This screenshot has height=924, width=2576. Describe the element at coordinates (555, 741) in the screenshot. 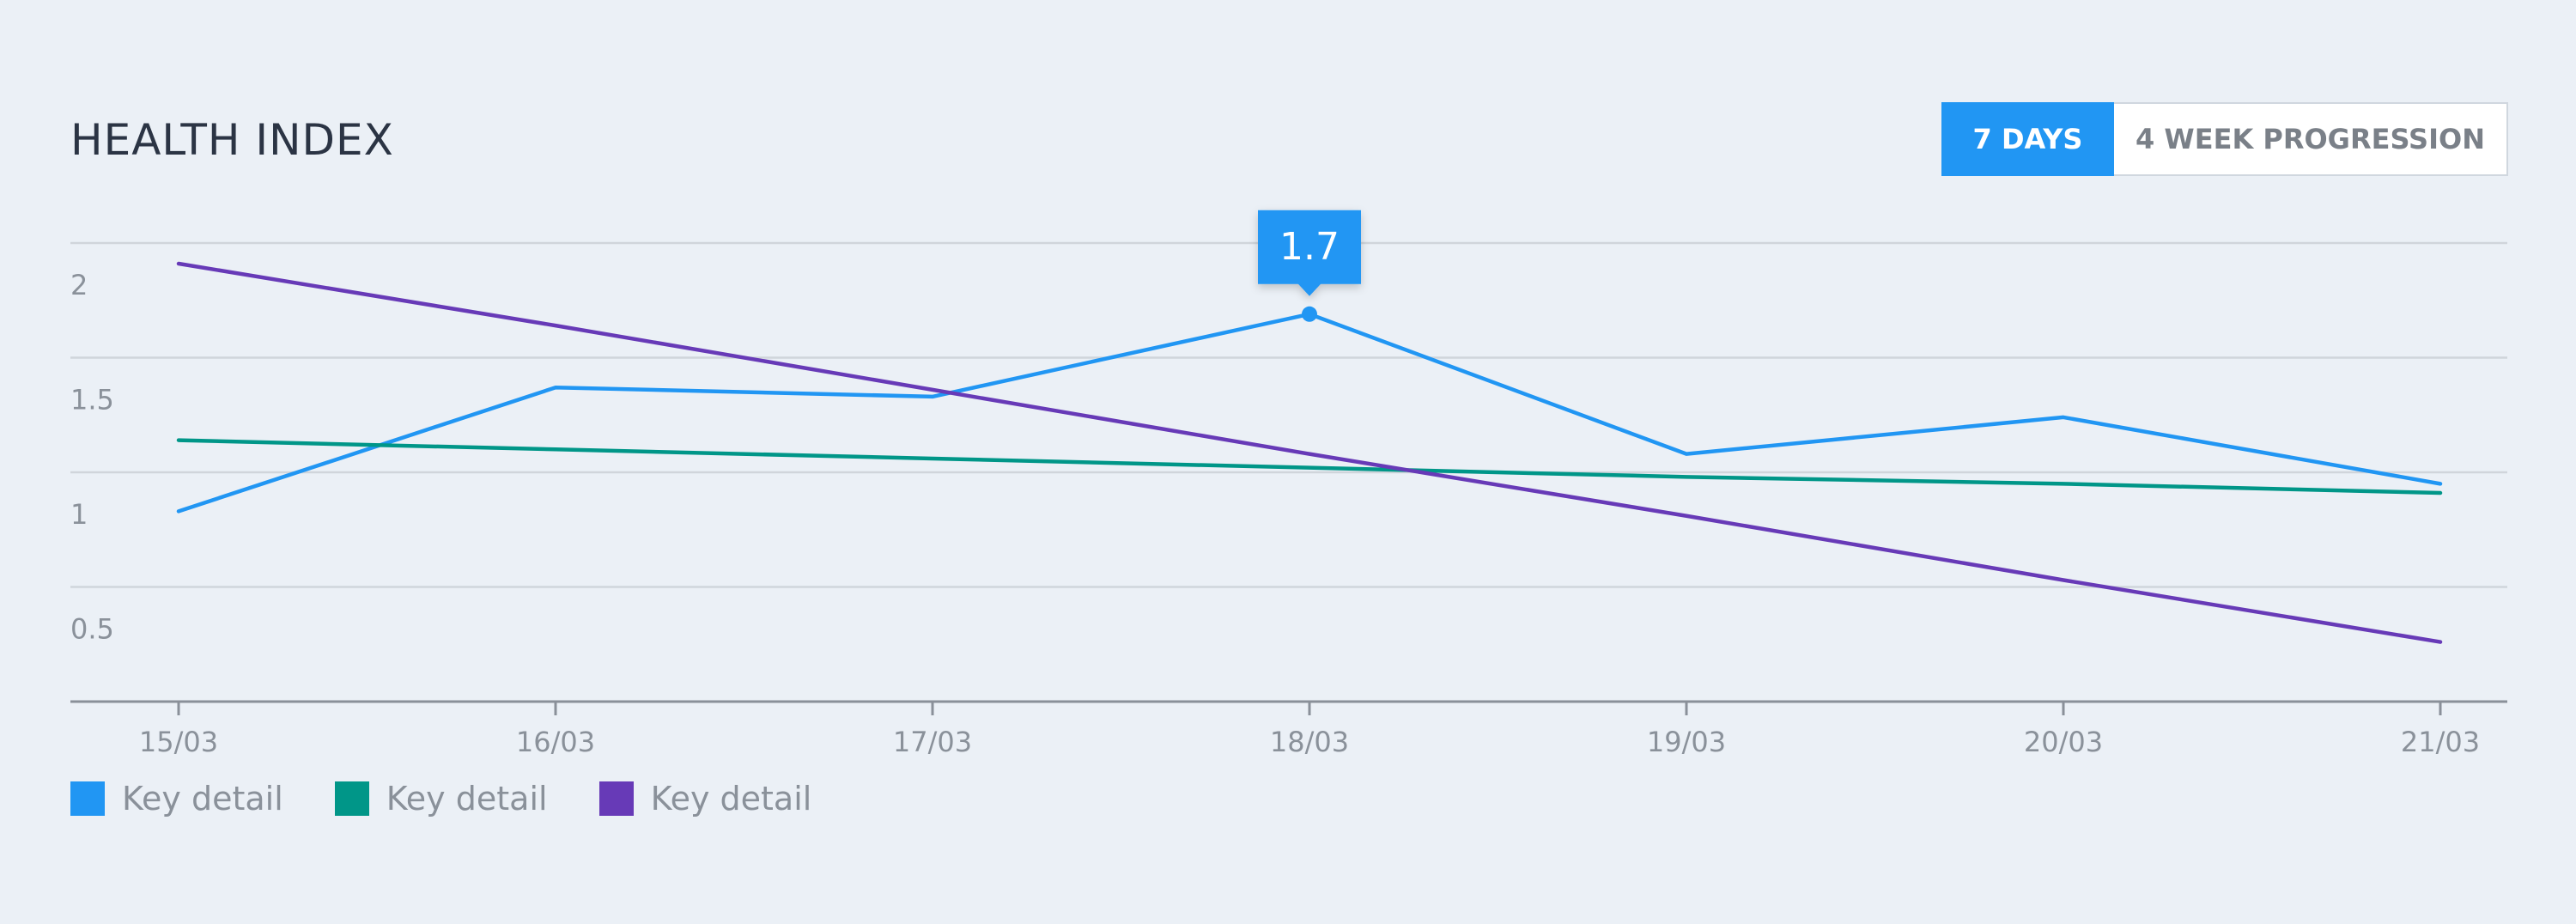

I see `x-tick-label: 16/03` at that location.